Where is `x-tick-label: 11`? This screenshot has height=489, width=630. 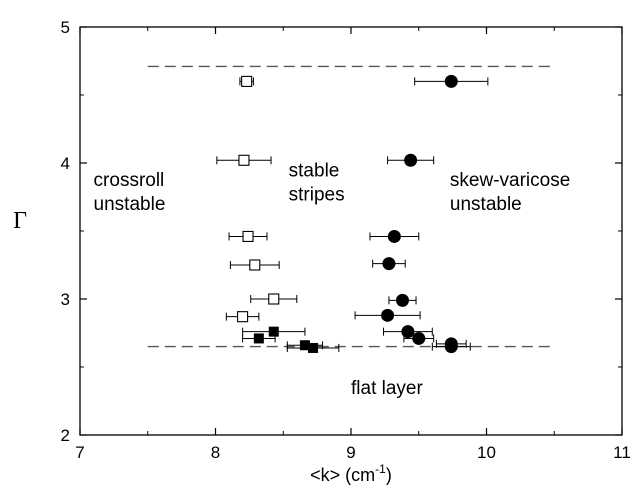 x-tick-label: 11 is located at coordinates (621, 452).